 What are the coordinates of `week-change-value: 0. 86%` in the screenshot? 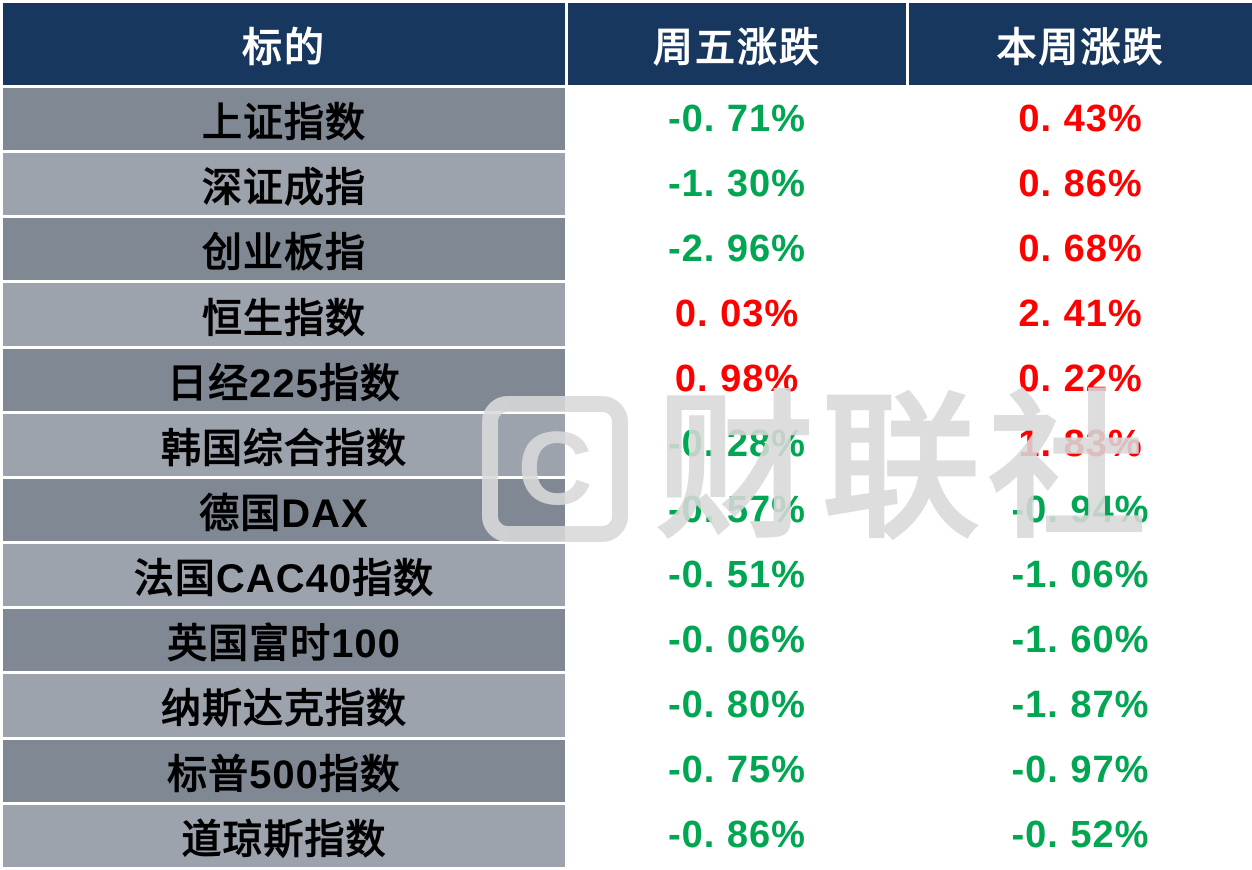 It's located at (1079, 184).